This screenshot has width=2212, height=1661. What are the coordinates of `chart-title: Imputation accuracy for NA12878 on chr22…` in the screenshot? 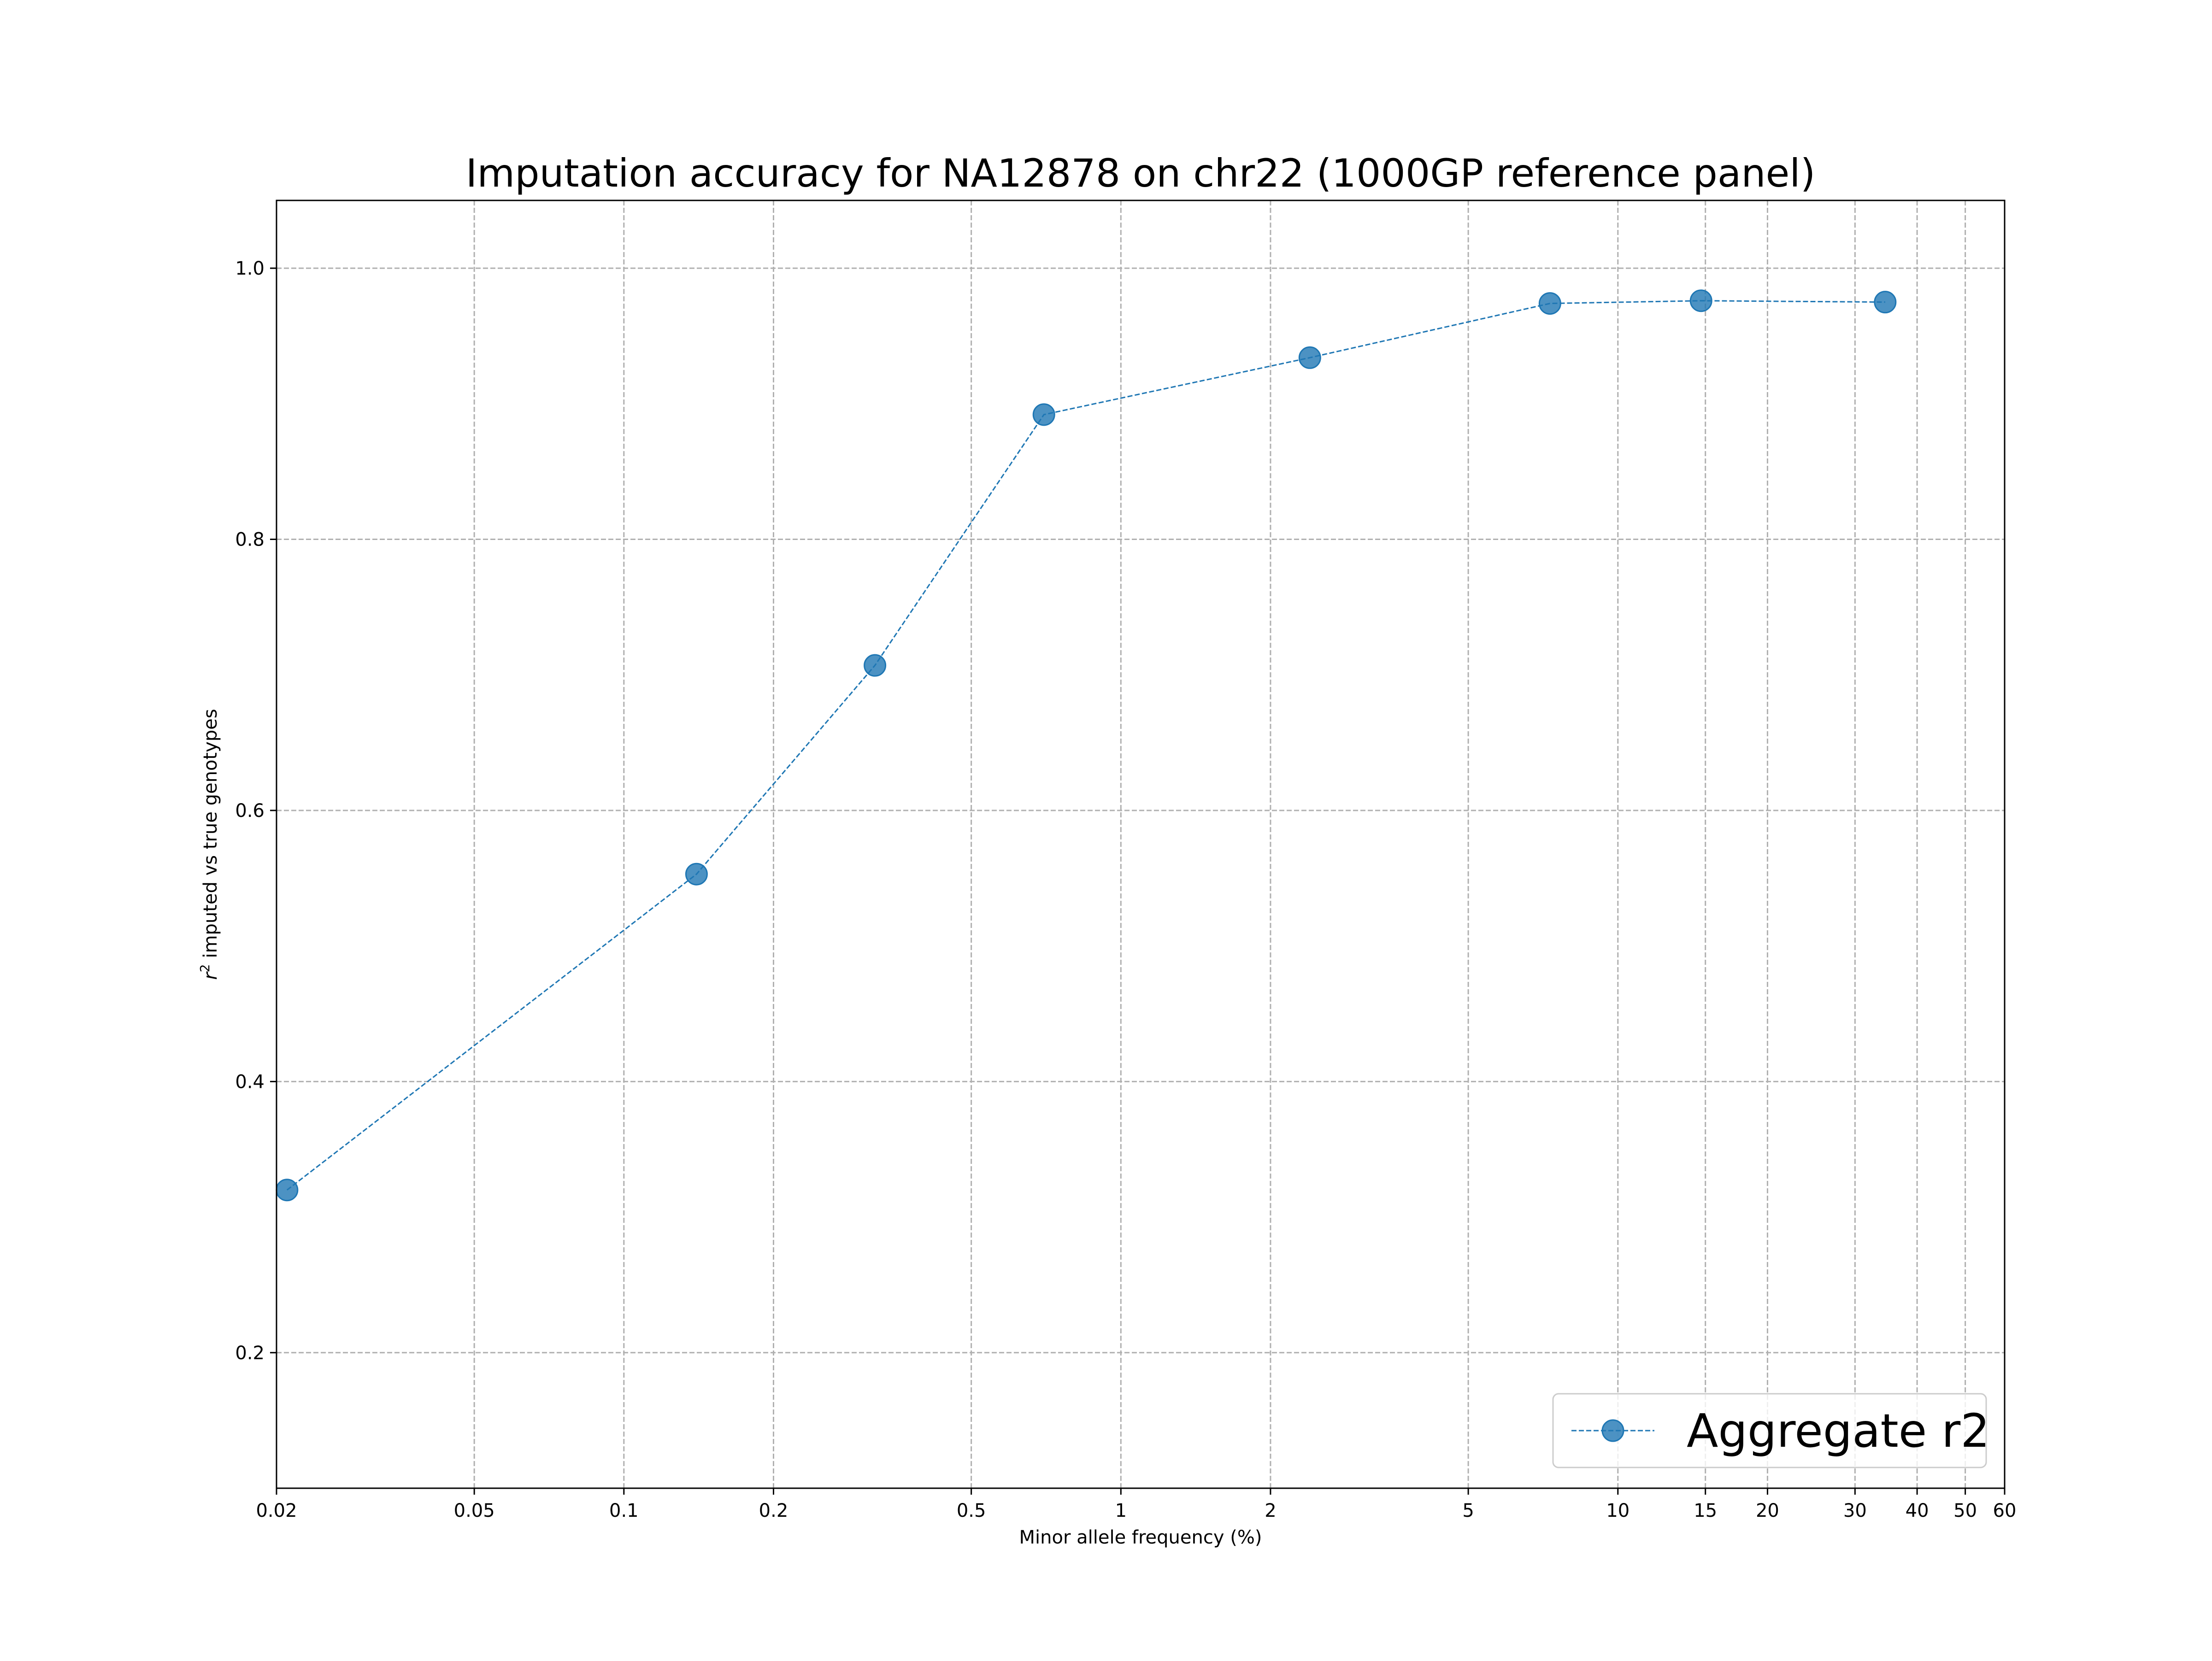 It's located at (1141, 173).